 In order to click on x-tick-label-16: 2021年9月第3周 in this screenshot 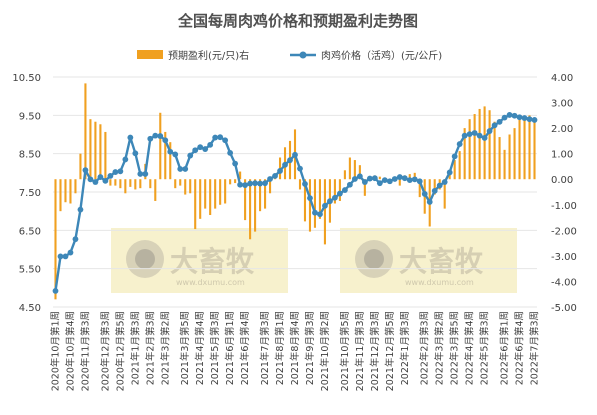, I will do `click(310, 348)`.